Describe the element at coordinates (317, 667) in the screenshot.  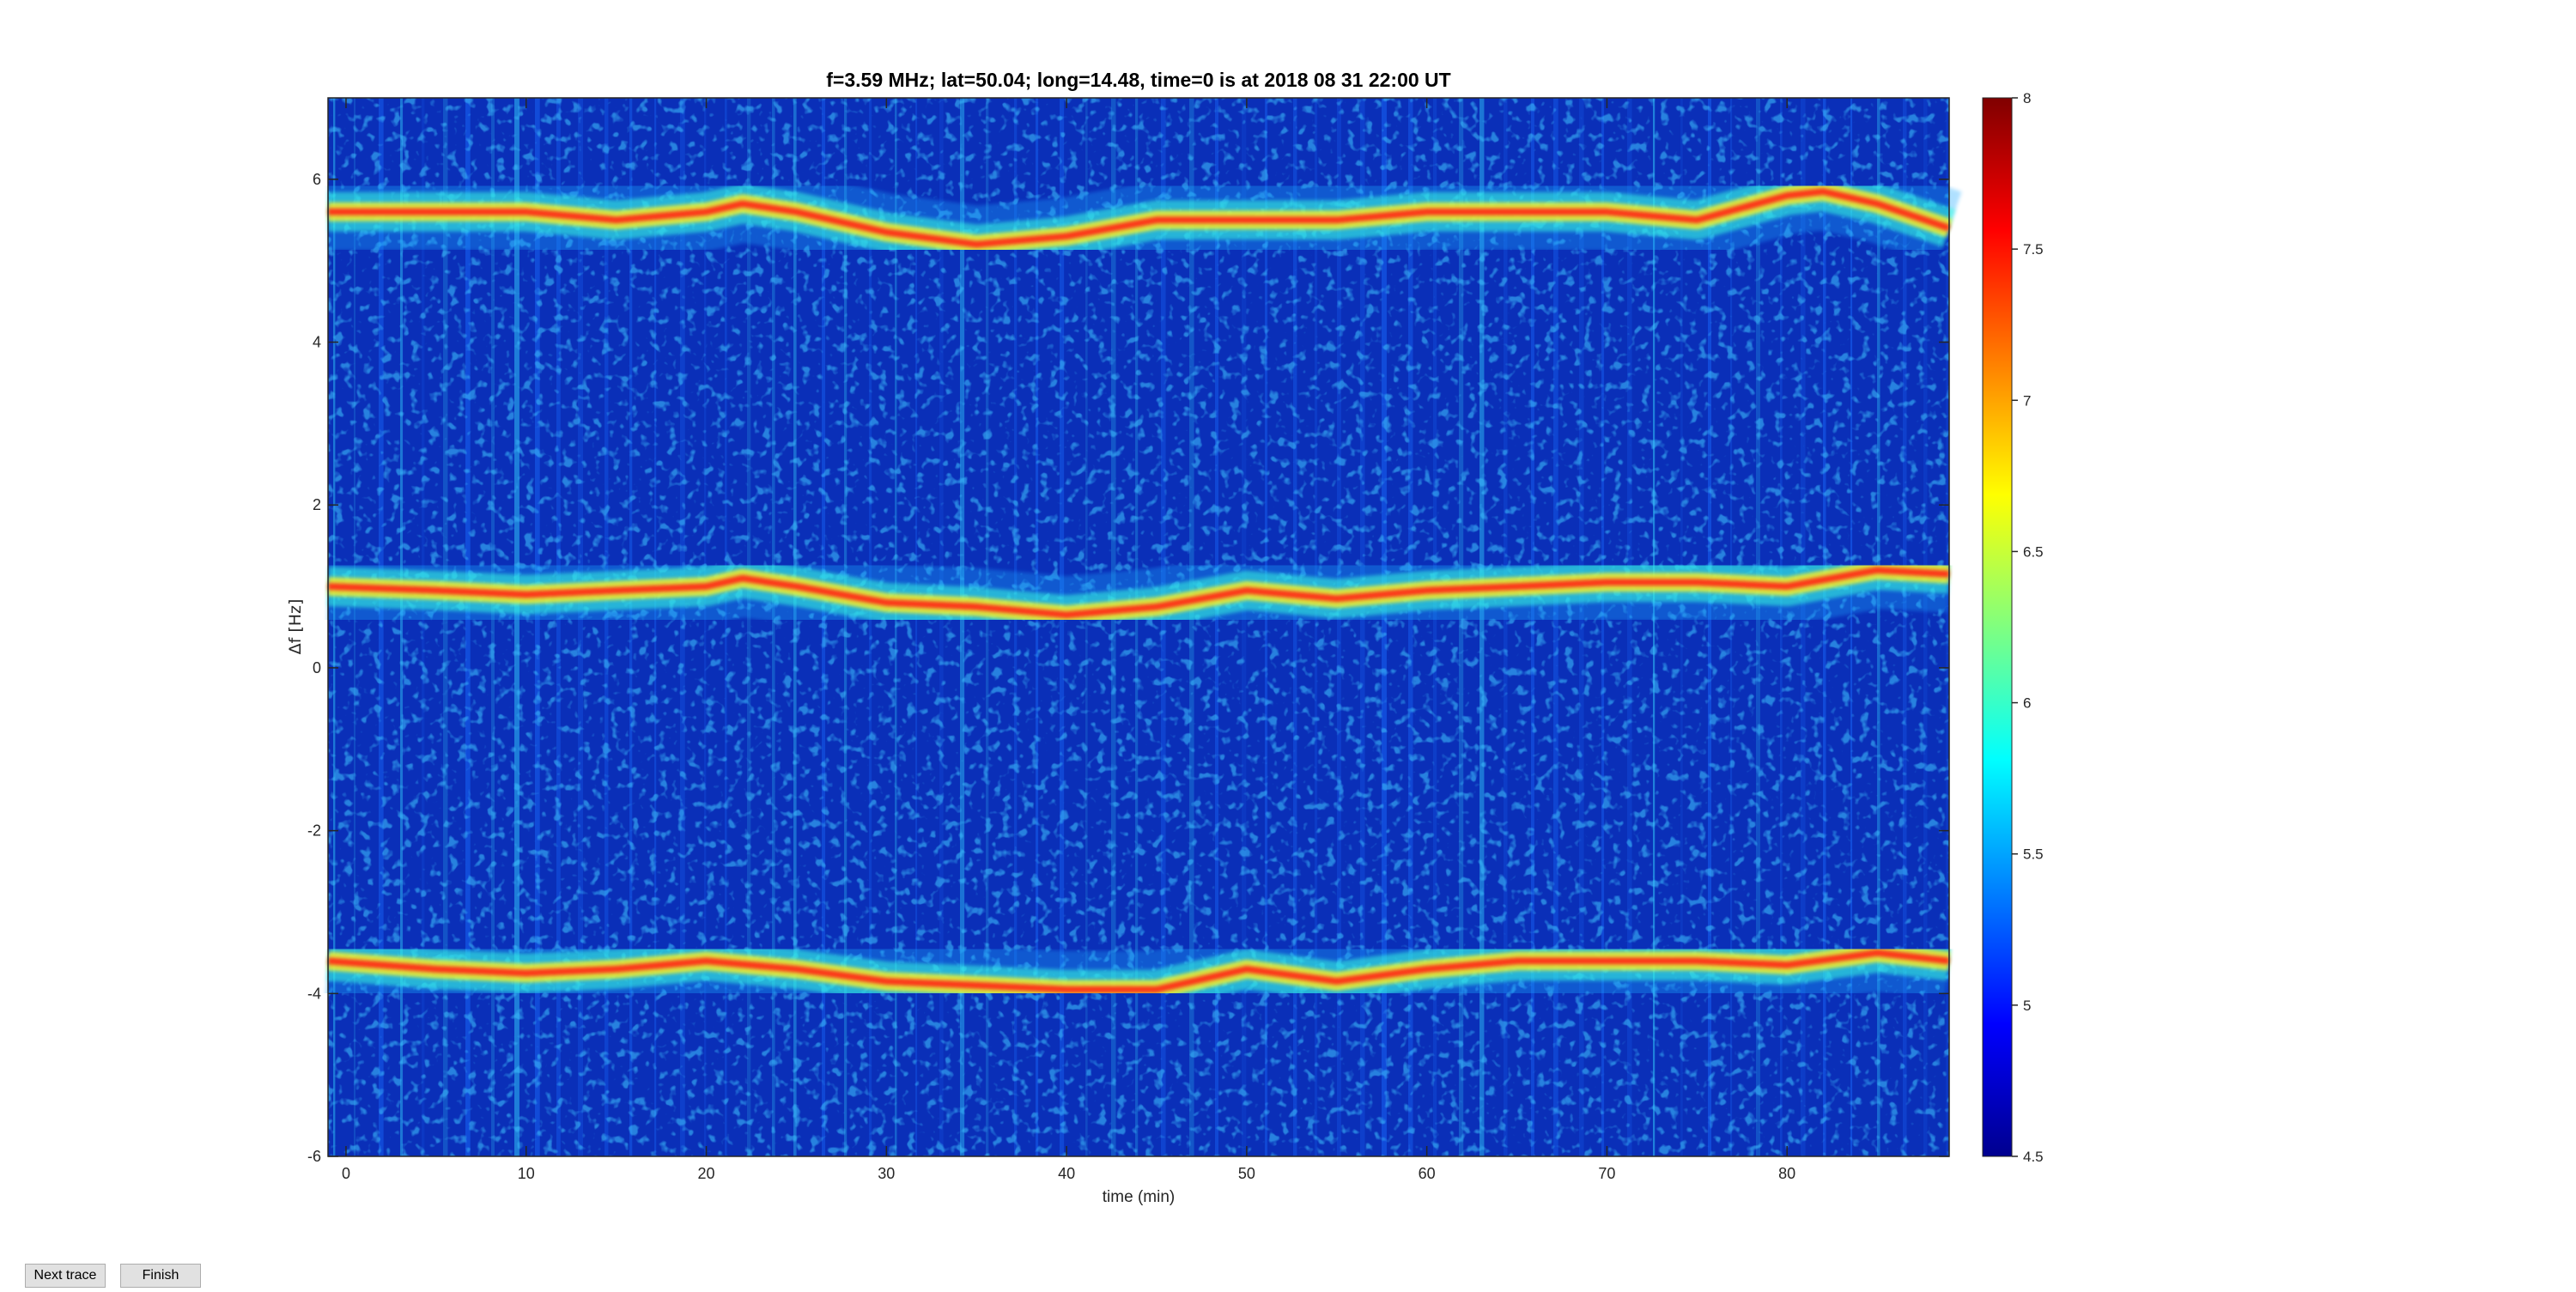
I see `y-tick-label: 0` at that location.